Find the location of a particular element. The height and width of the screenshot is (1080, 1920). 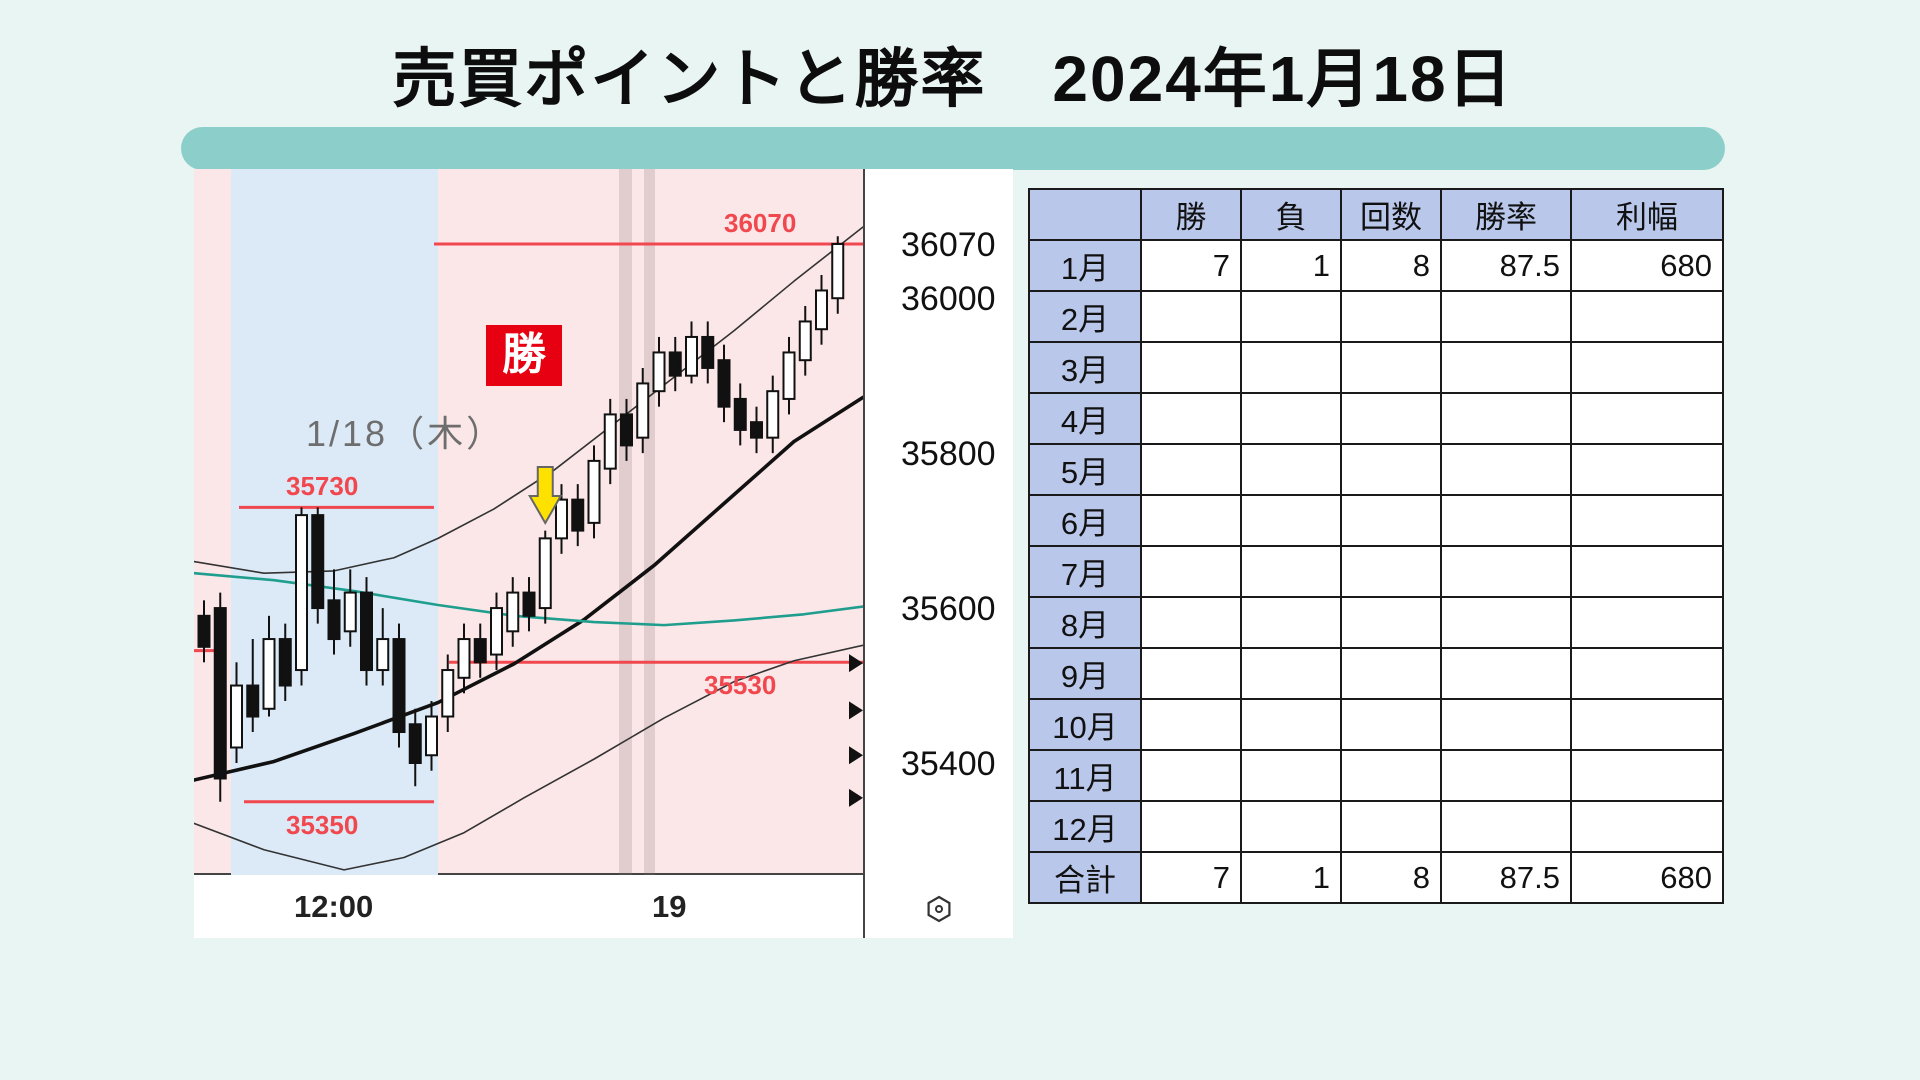

table-row: 8月 is located at coordinates (1376, 622).